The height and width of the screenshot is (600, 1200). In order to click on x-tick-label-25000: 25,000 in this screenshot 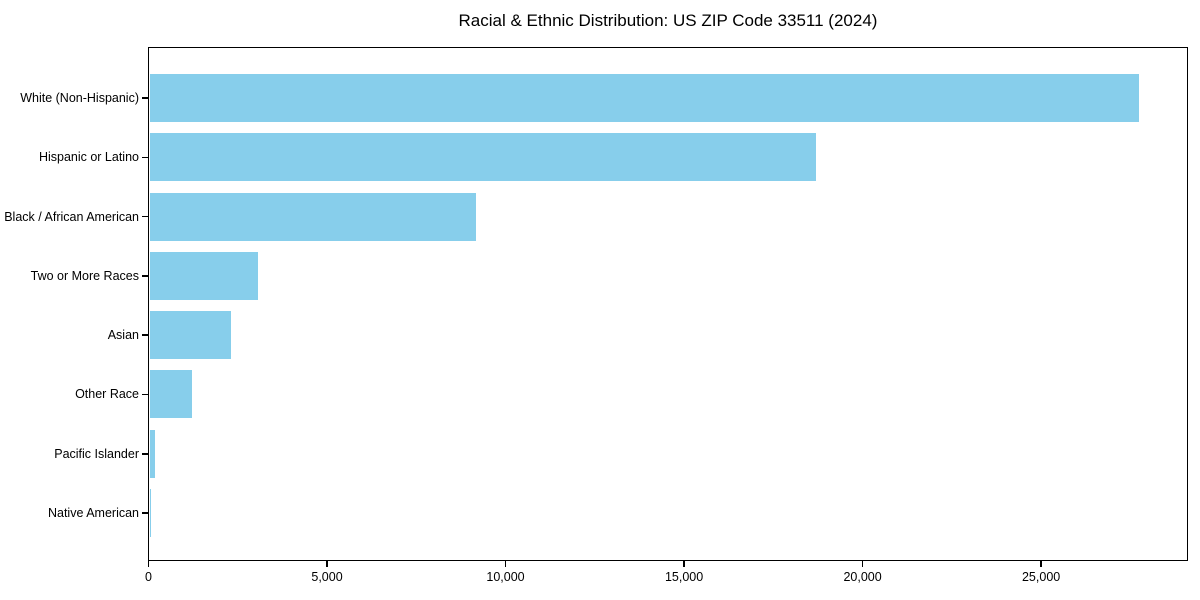, I will do `click(1041, 577)`.